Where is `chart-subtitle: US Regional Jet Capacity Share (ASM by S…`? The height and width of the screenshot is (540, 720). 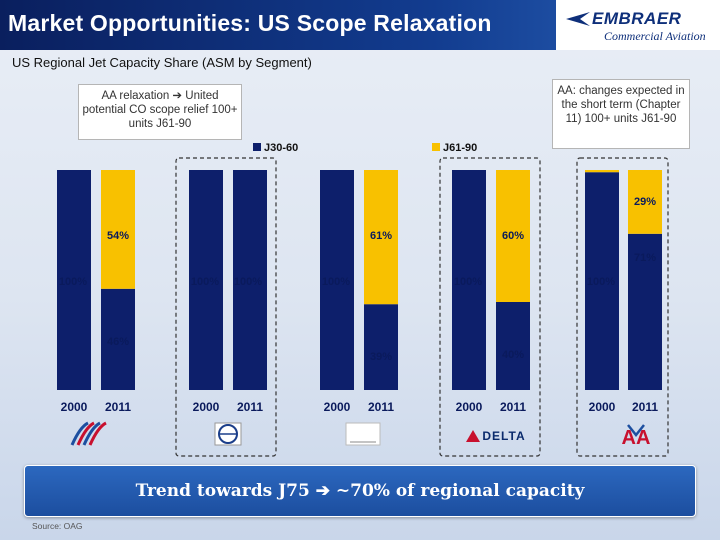
chart-subtitle: US Regional Jet Capacity Share (ASM by S… is located at coordinates (162, 62).